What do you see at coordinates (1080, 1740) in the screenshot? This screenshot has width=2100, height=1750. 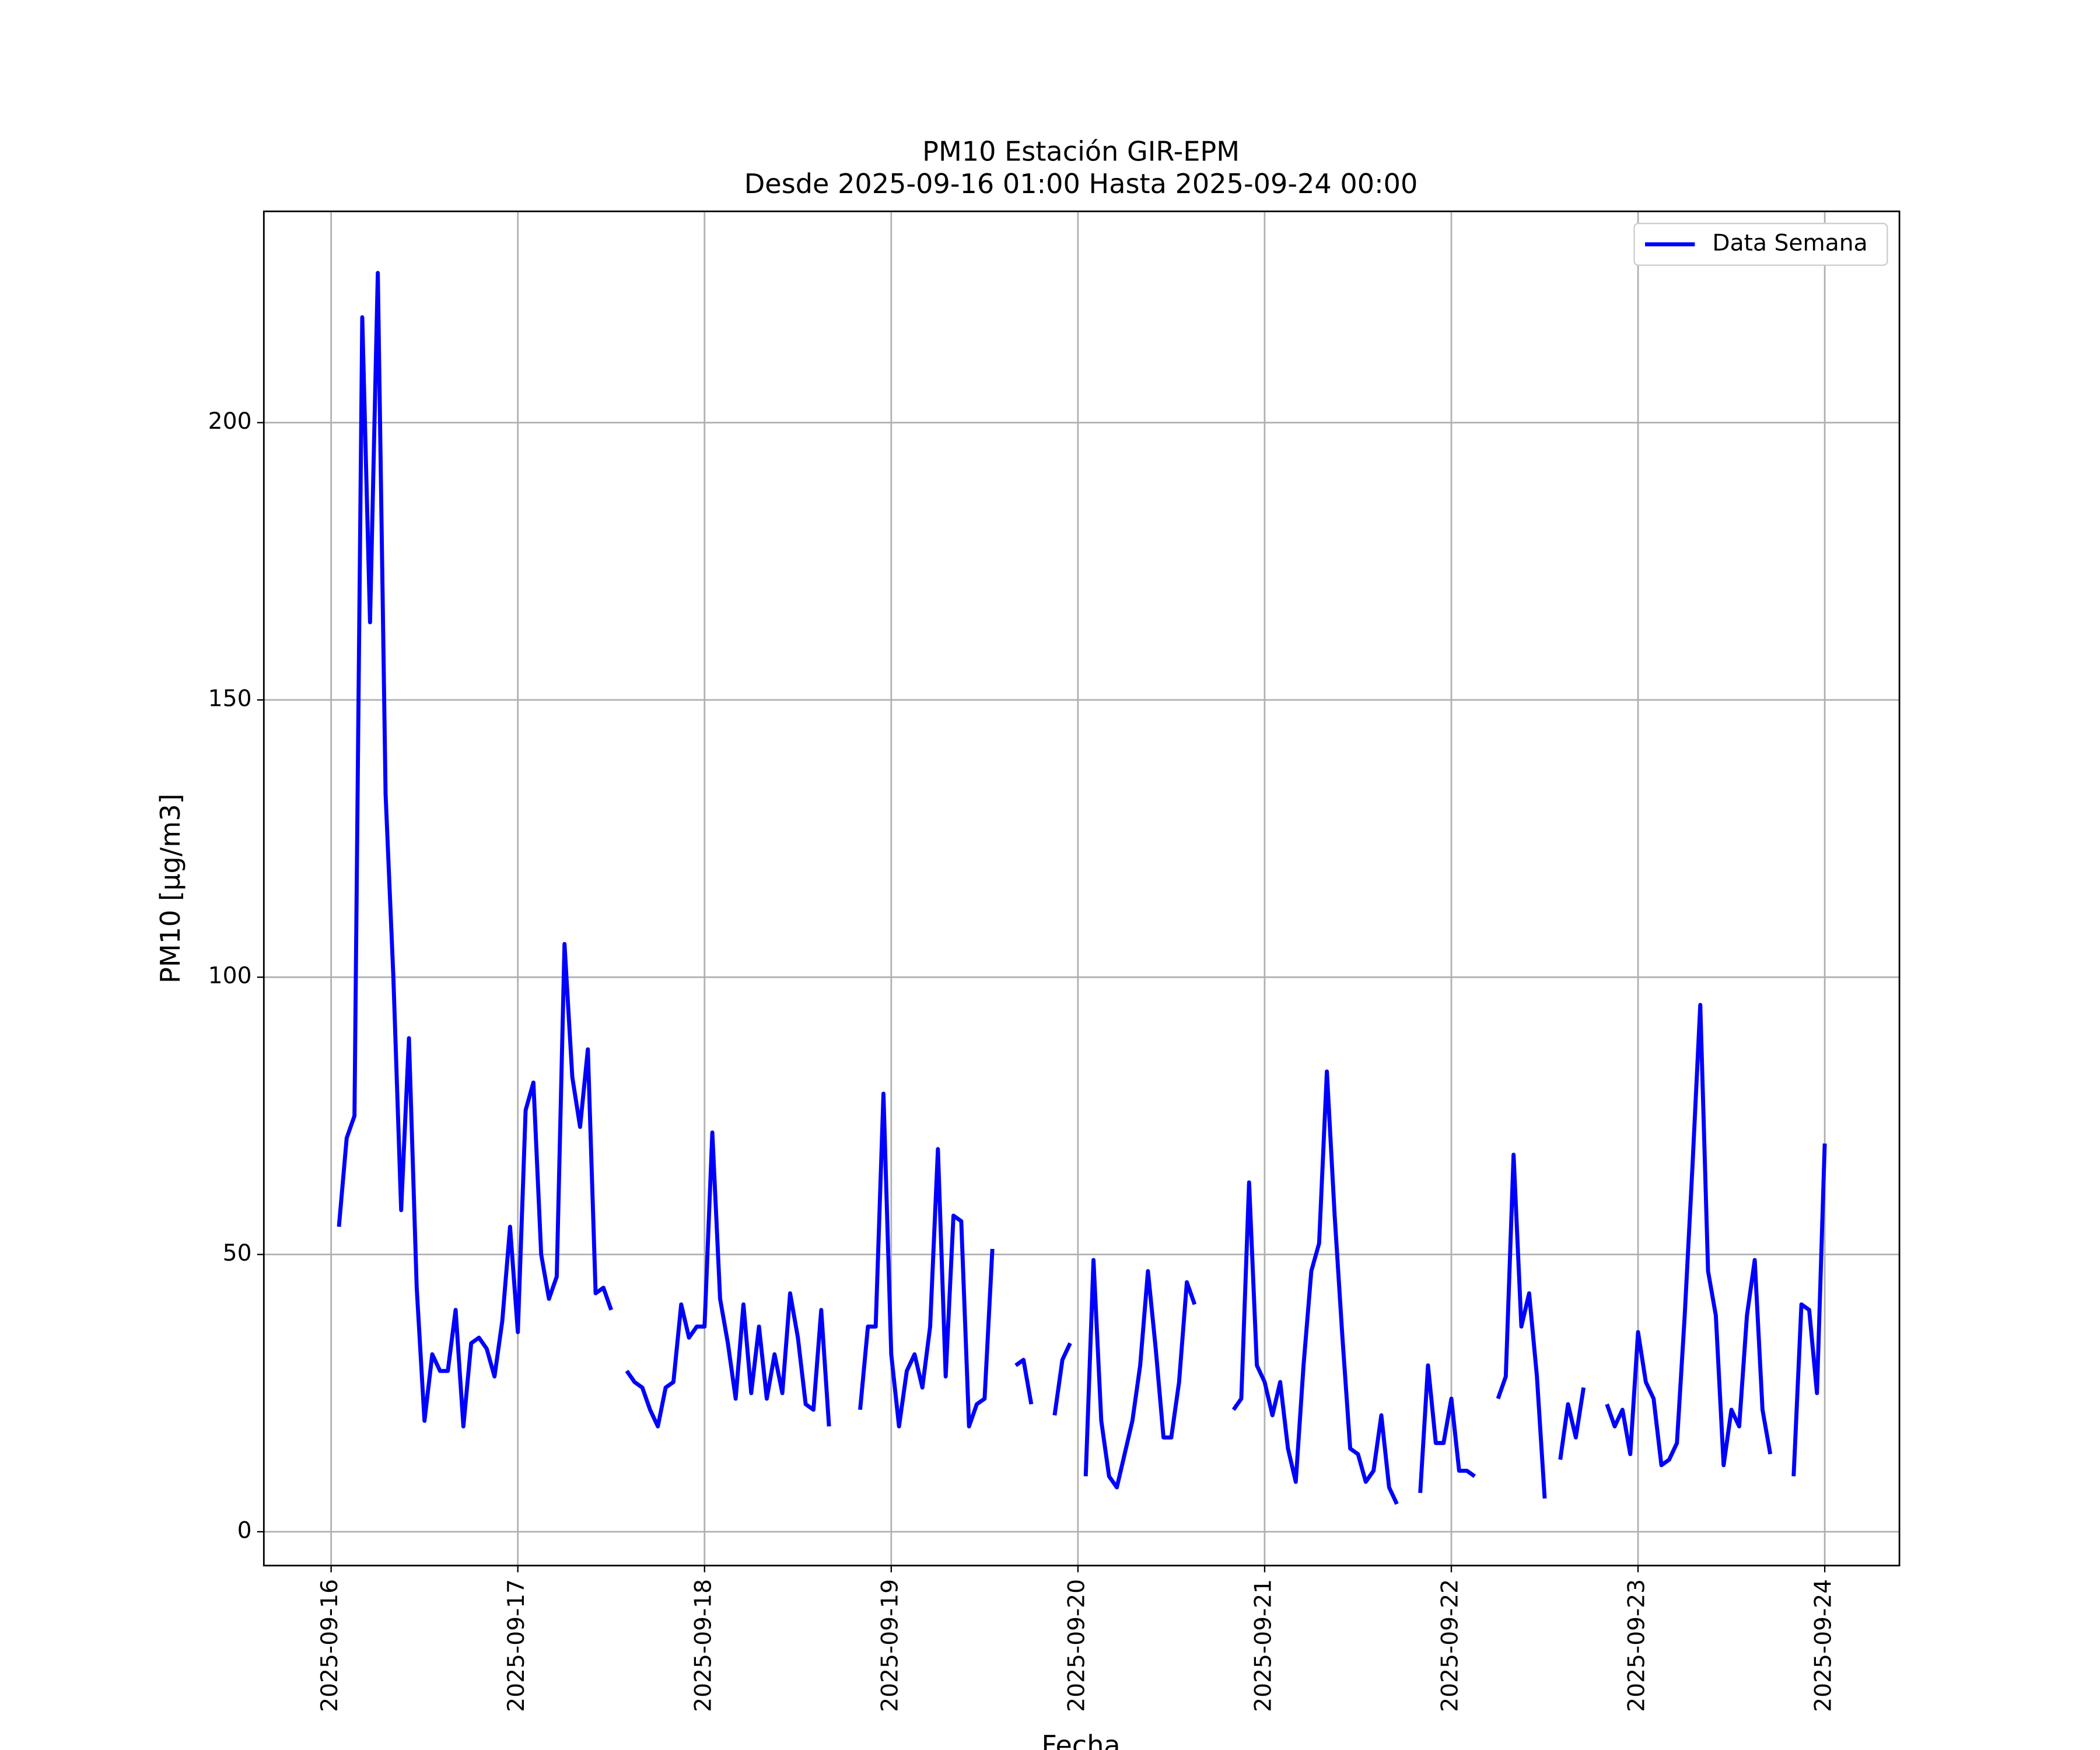 I see `x-axis-label: Fecha` at bounding box center [1080, 1740].